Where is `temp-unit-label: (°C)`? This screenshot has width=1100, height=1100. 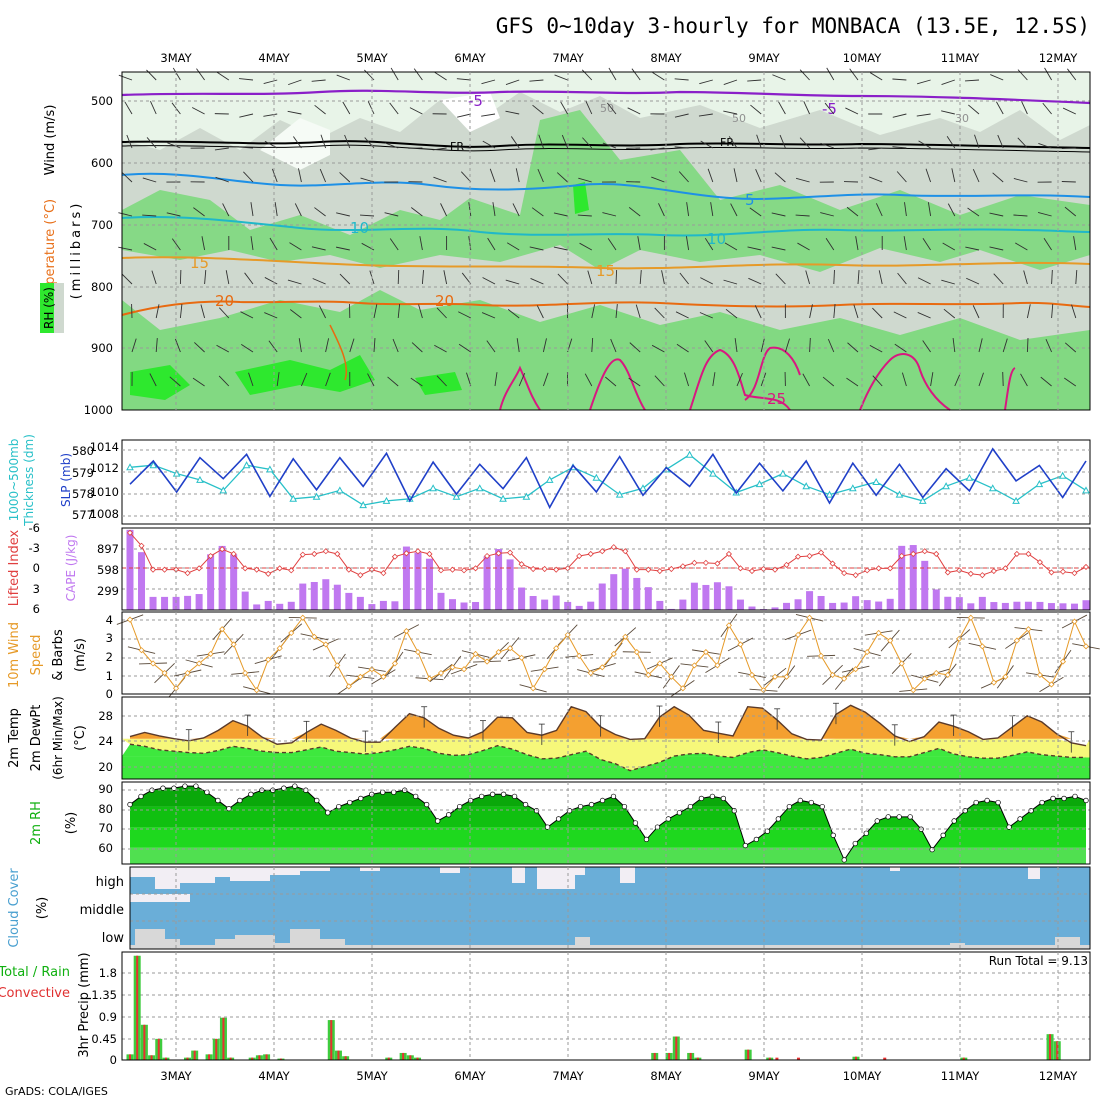 temp-unit-label: (°C) is located at coordinates (80, 738).